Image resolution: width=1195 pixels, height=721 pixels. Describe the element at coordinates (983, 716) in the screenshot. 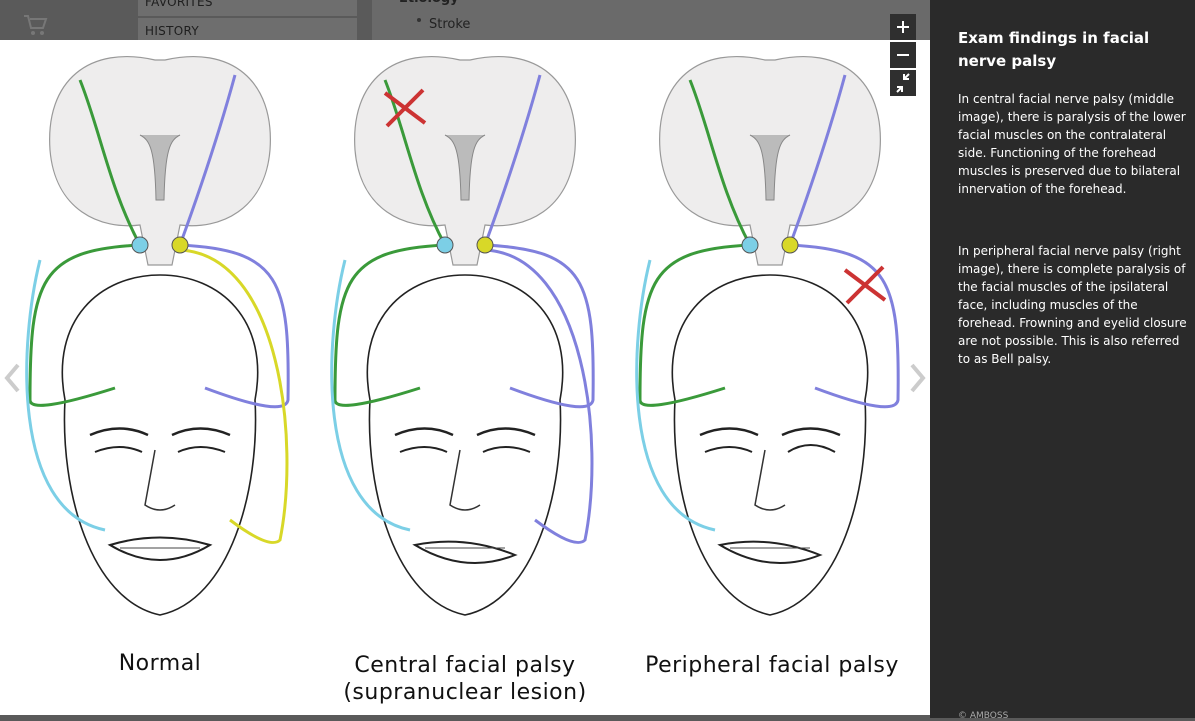

I see `copyright: © AMBOSS` at that location.